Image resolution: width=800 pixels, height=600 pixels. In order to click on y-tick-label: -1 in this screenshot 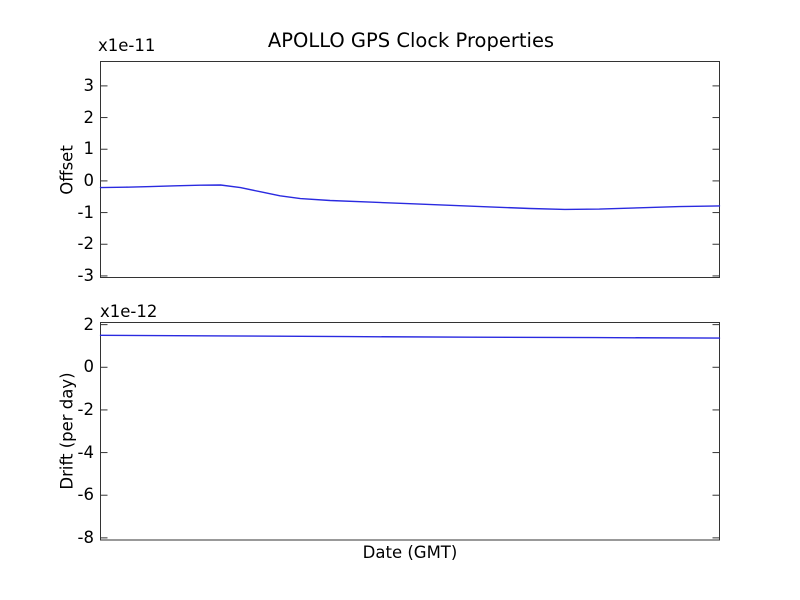, I will do `click(85, 212)`.